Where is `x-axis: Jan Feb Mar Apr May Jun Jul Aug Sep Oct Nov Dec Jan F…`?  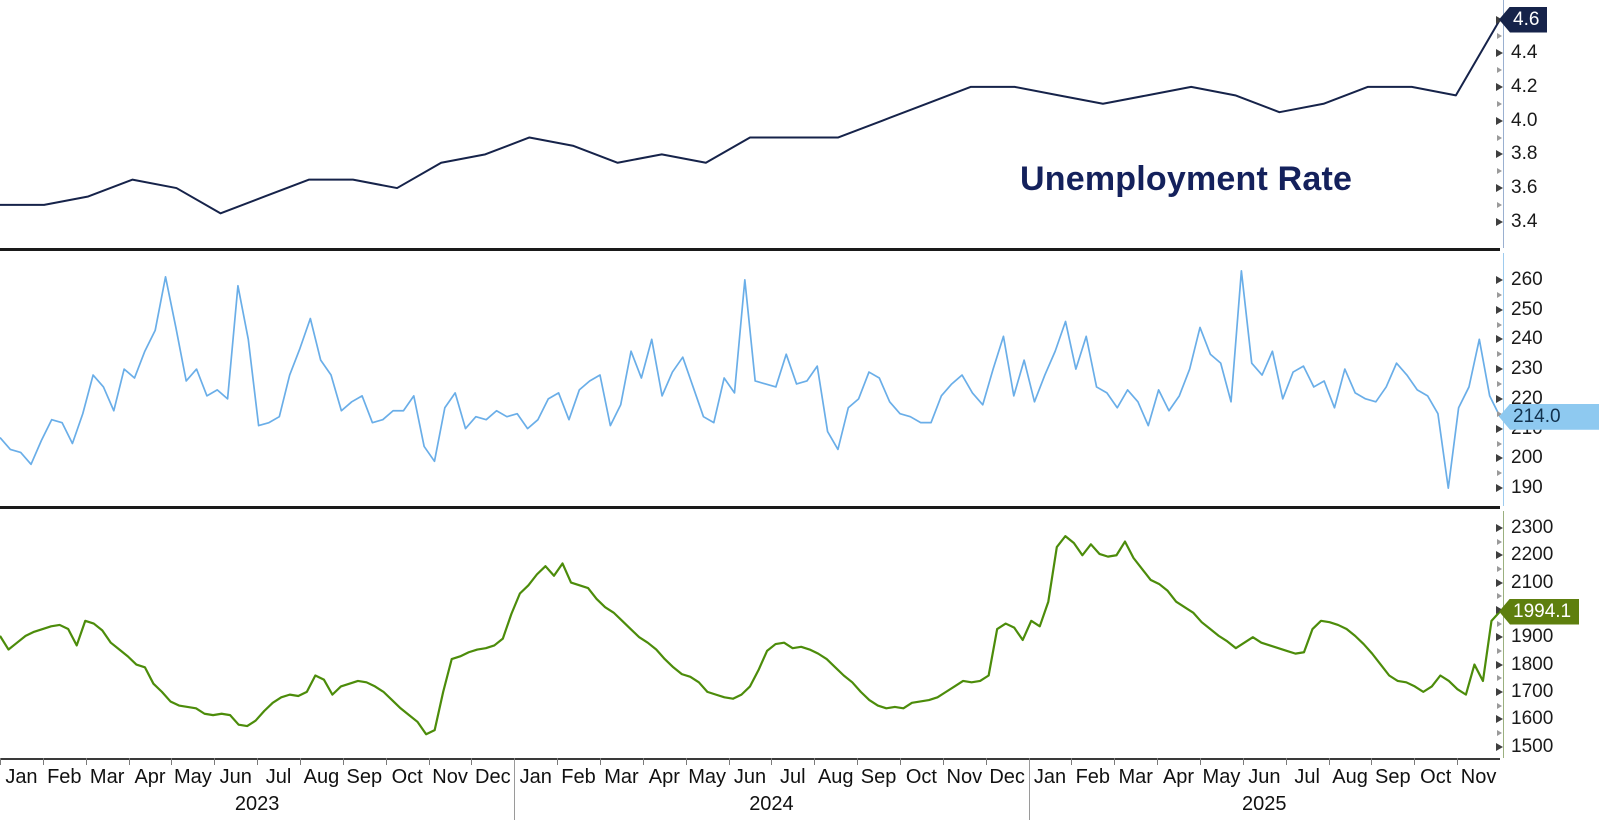
x-axis: Jan Feb Mar Apr May Jun Jul Aug Sep Oct Nov Dec Jan F… is located at coordinates (800, 790).